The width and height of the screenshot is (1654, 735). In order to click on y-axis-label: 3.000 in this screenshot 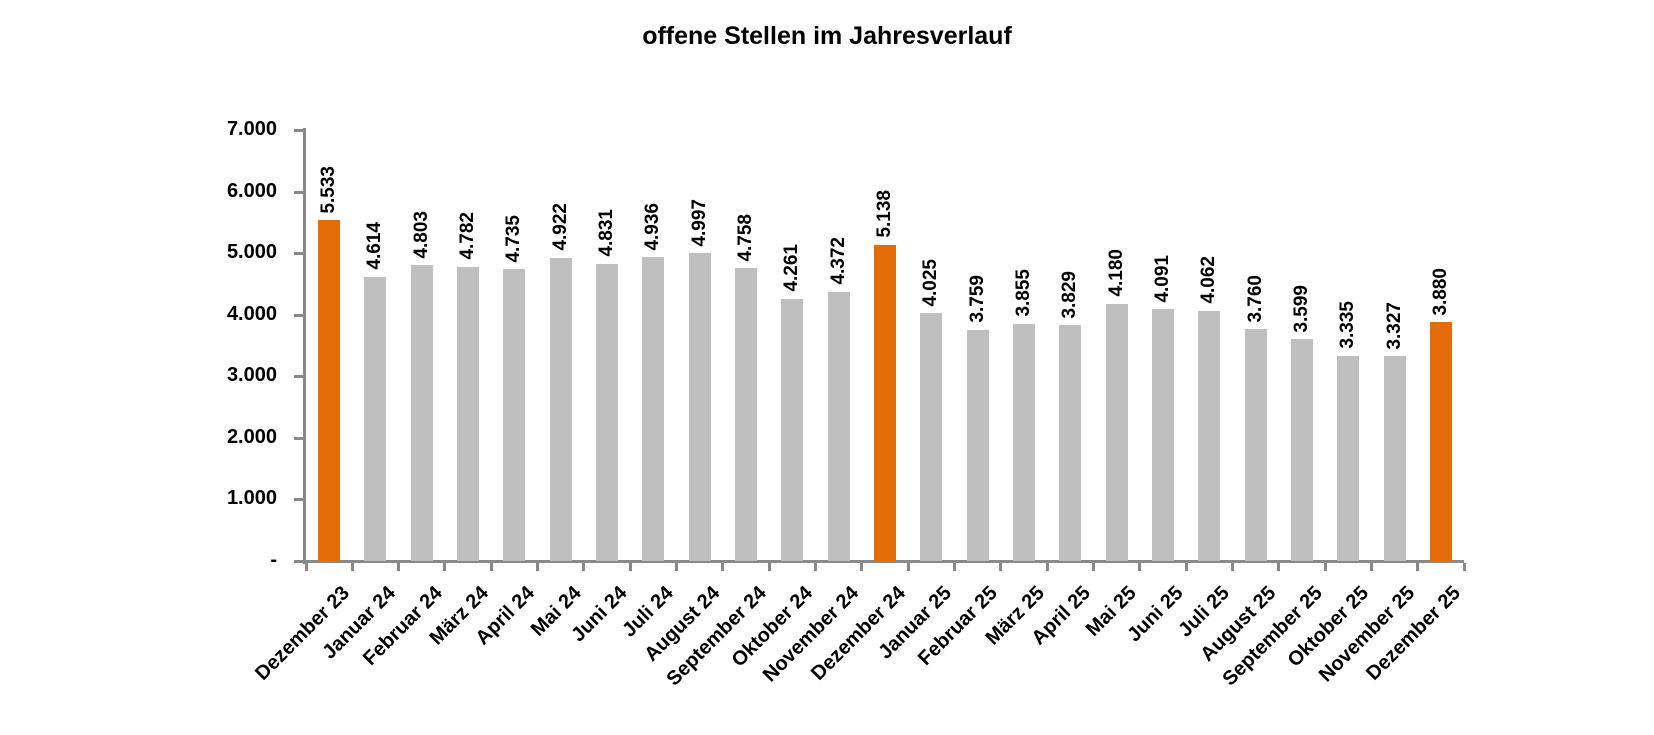, I will do `click(251, 375)`.